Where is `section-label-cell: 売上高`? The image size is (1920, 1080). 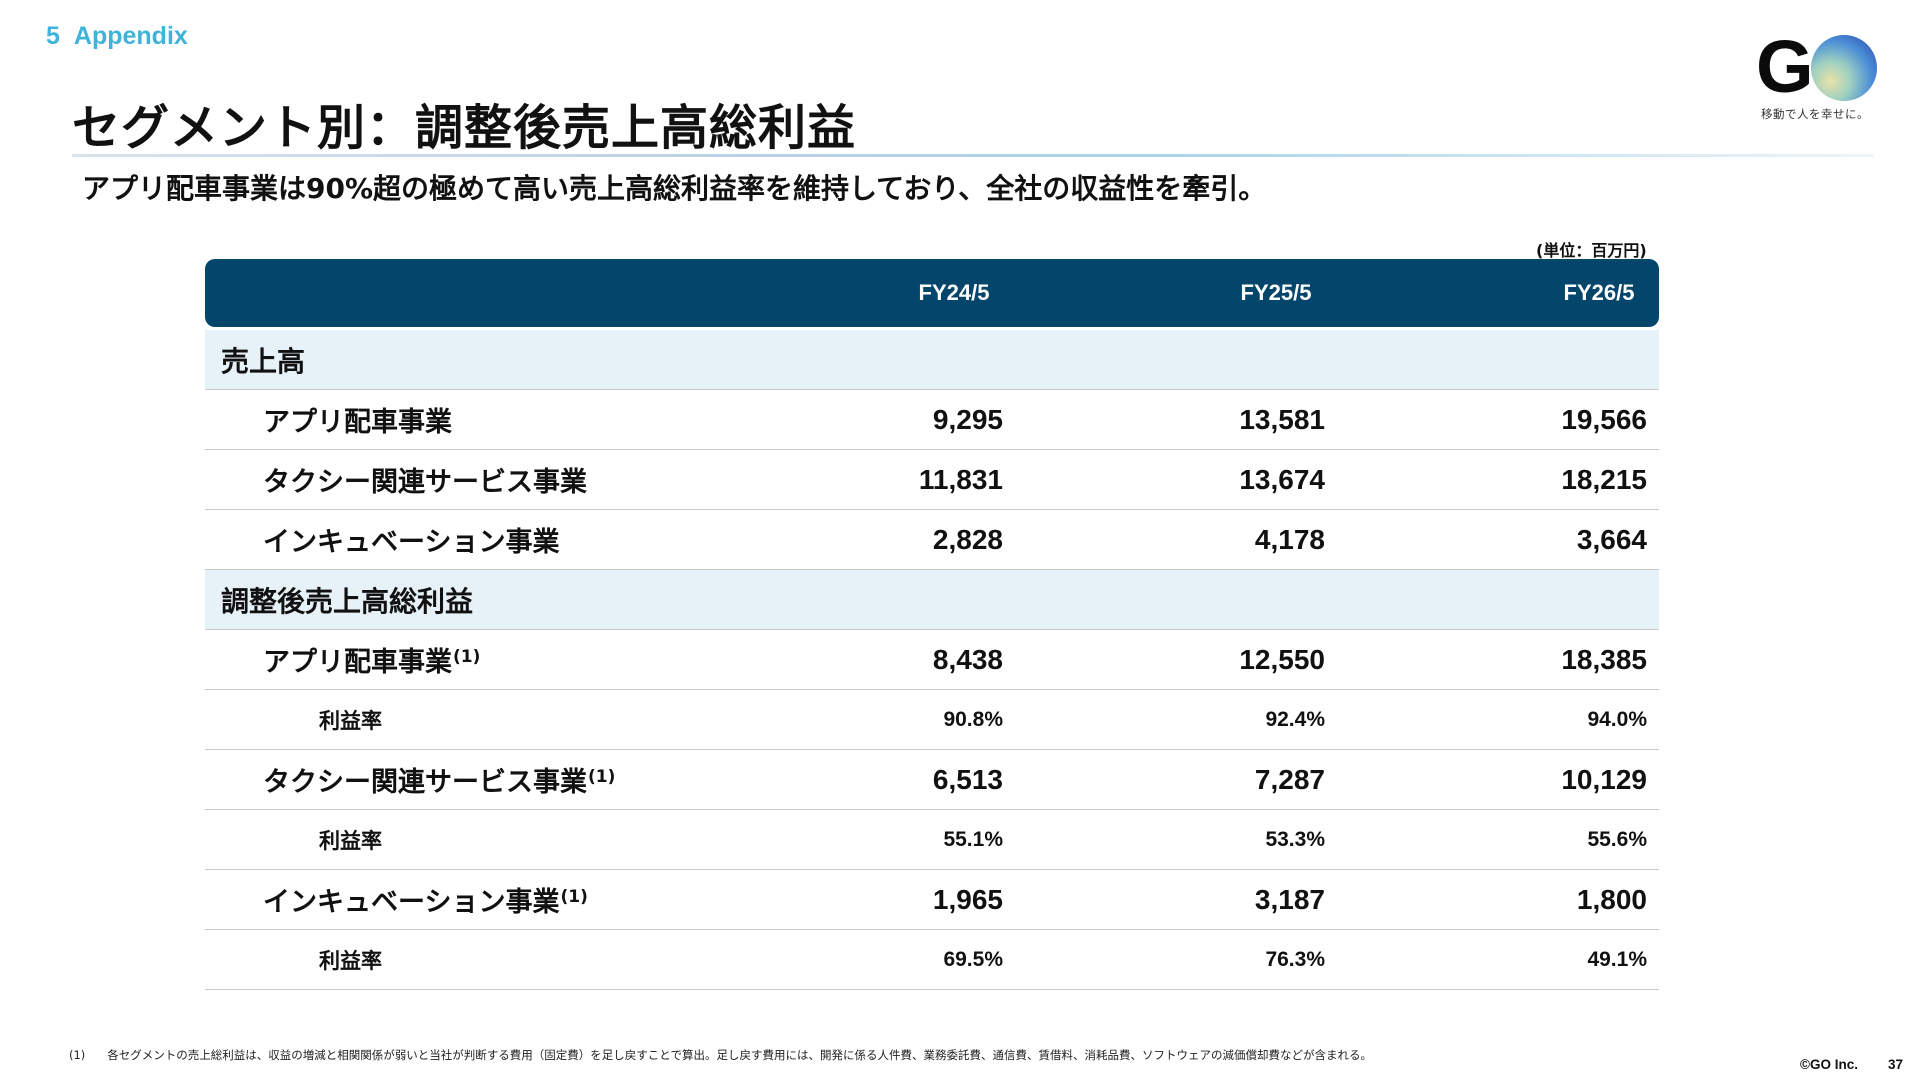
section-label-cell: 売上高 is located at coordinates (263, 361).